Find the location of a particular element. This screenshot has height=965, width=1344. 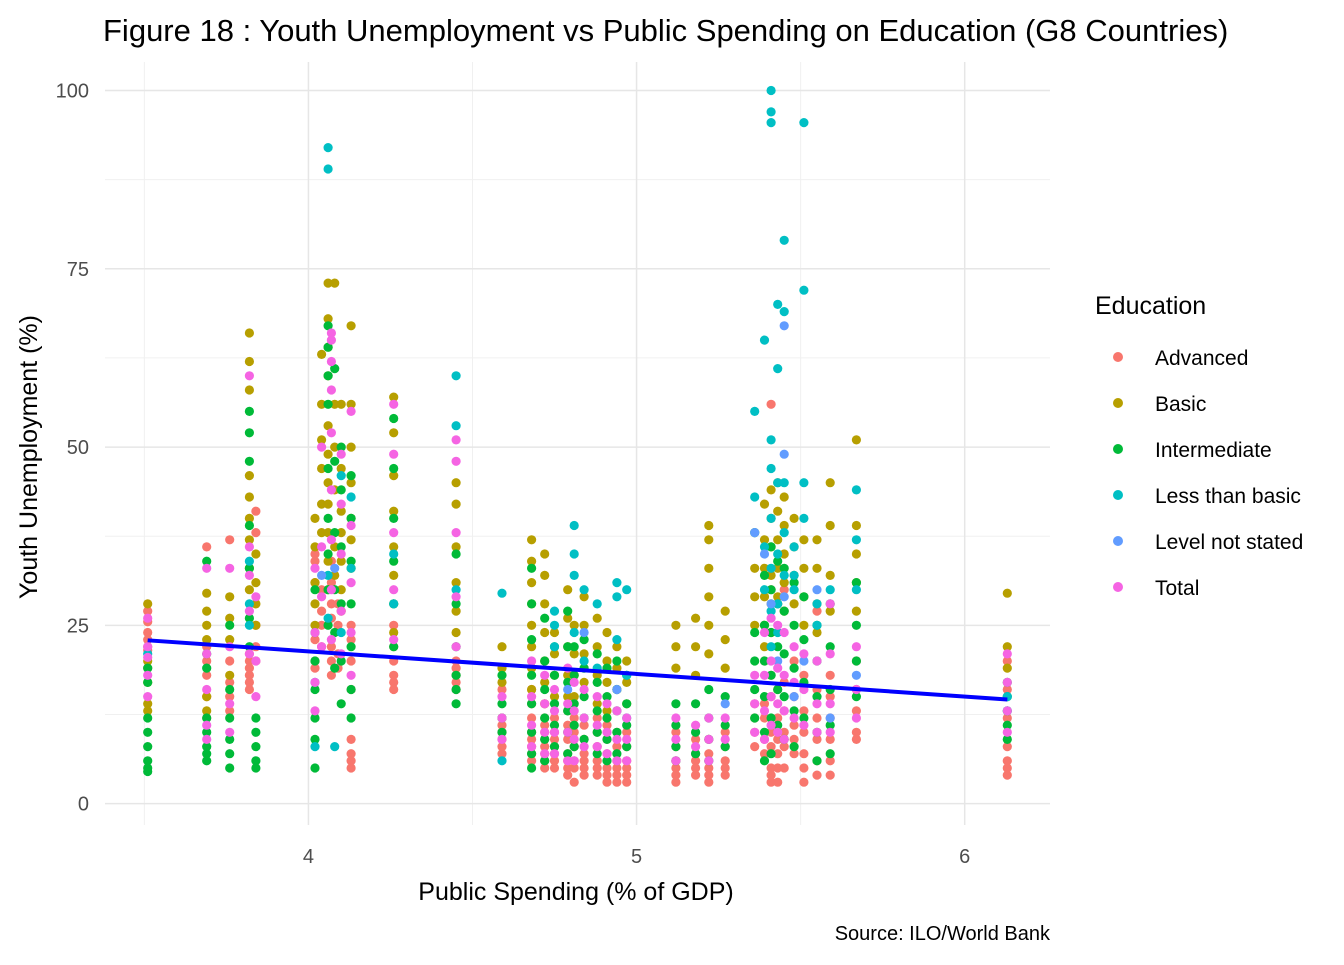

legend-label: Level not stated is located at coordinates (1229, 542).